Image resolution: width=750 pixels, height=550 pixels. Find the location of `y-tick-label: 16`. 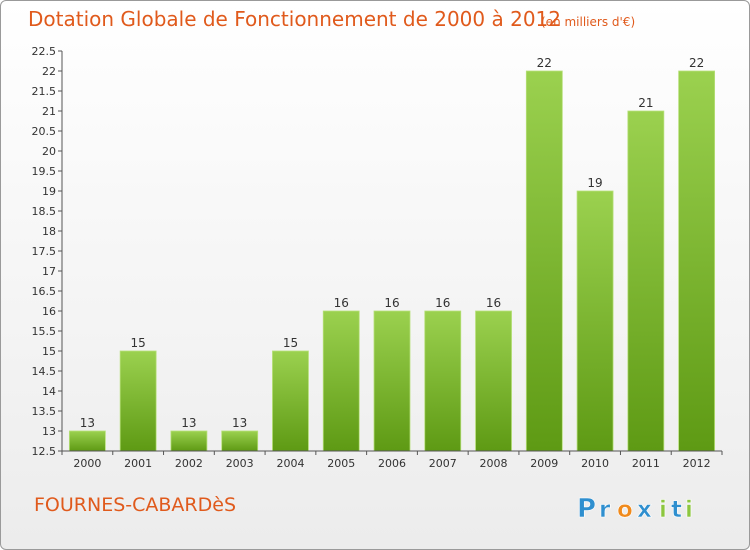

y-tick-label: 16 is located at coordinates (49, 311).